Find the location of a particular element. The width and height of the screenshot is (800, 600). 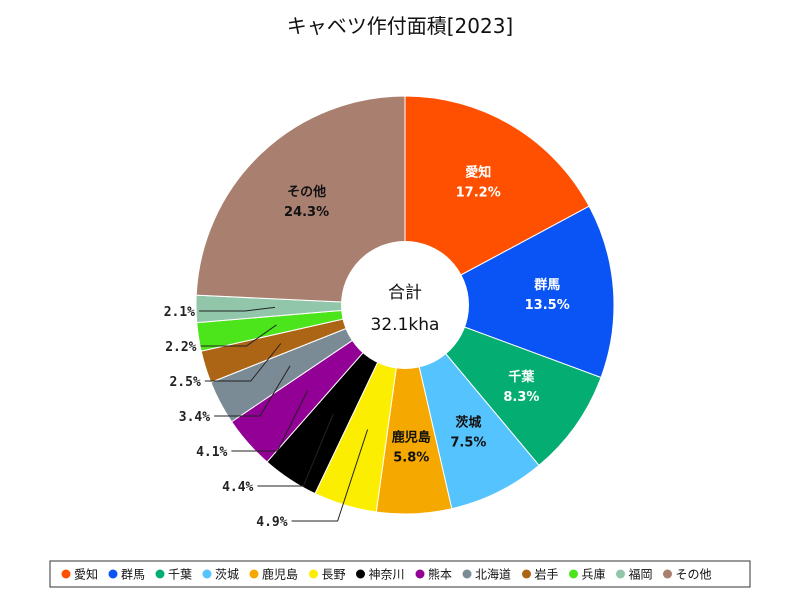

legend-label: 群馬 is located at coordinates (133, 575).